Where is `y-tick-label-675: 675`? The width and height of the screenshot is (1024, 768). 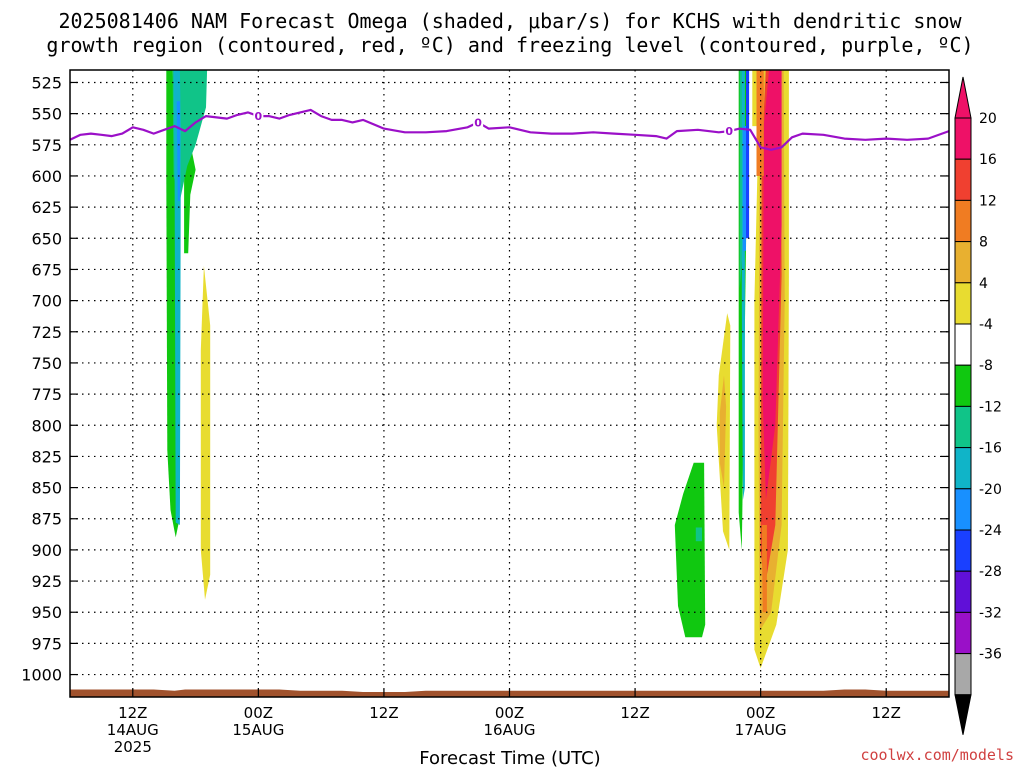 y-tick-label-675: 675 is located at coordinates (46, 269).